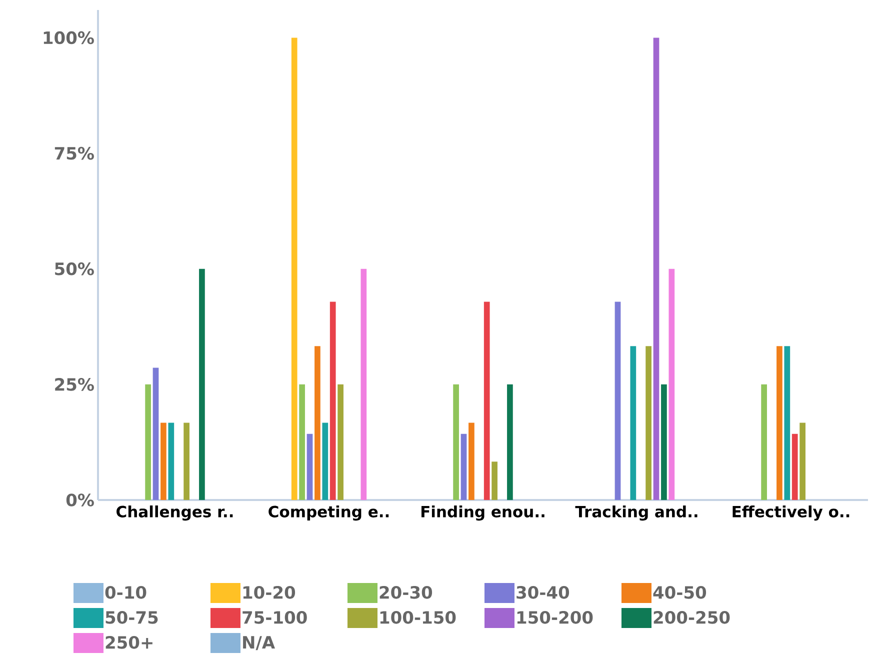 This screenshot has width=869, height=667. Describe the element at coordinates (259, 643) in the screenshot. I see `legend-label: N/A` at that location.